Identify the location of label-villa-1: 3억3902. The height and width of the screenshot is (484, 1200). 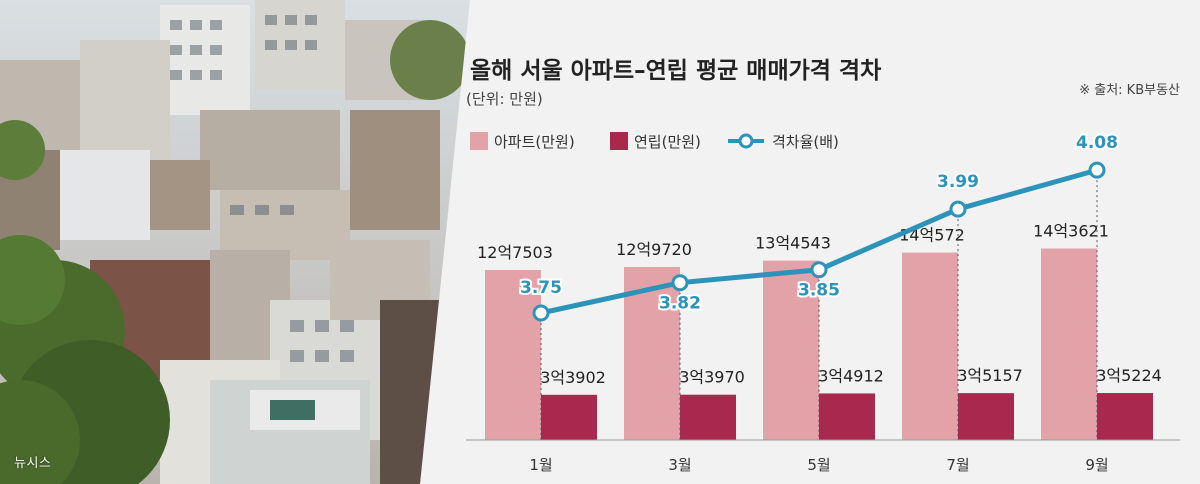
(573, 377).